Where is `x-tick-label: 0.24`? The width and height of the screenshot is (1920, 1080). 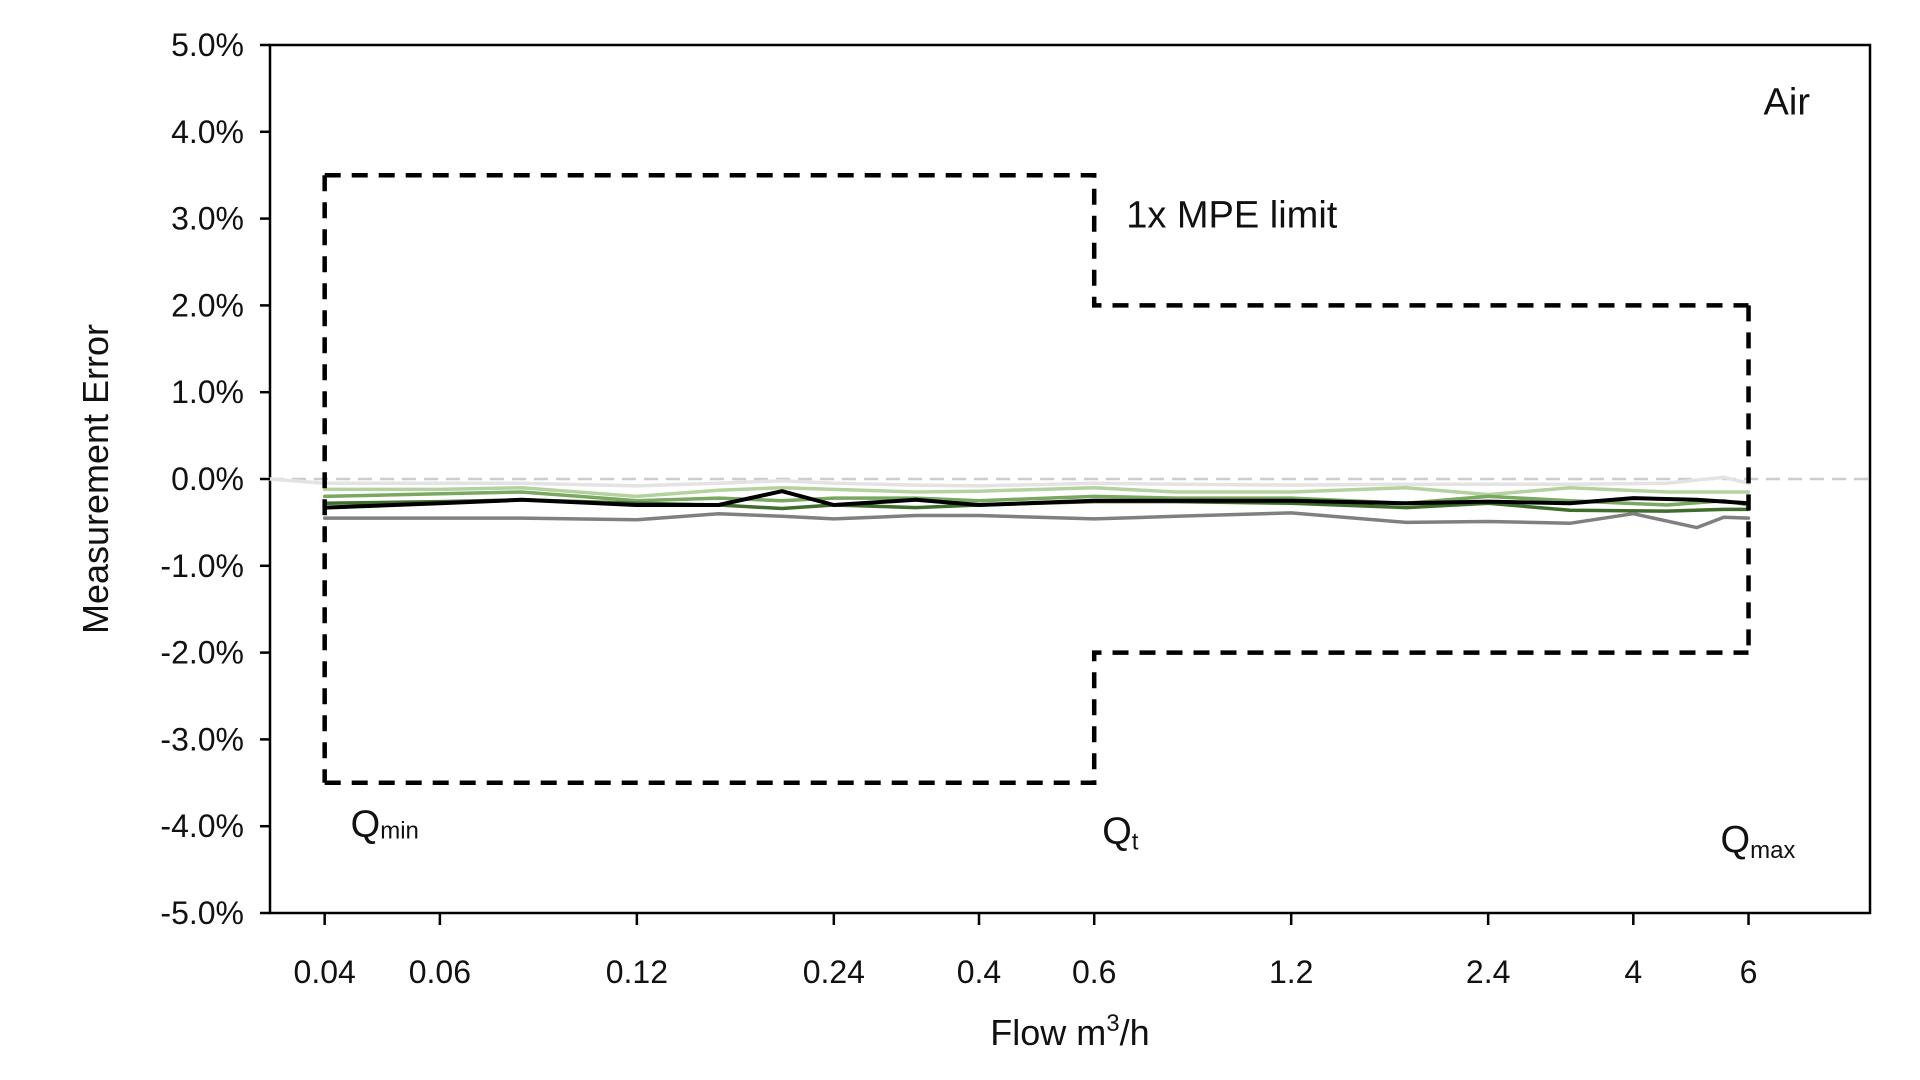 x-tick-label: 0.24 is located at coordinates (834, 972).